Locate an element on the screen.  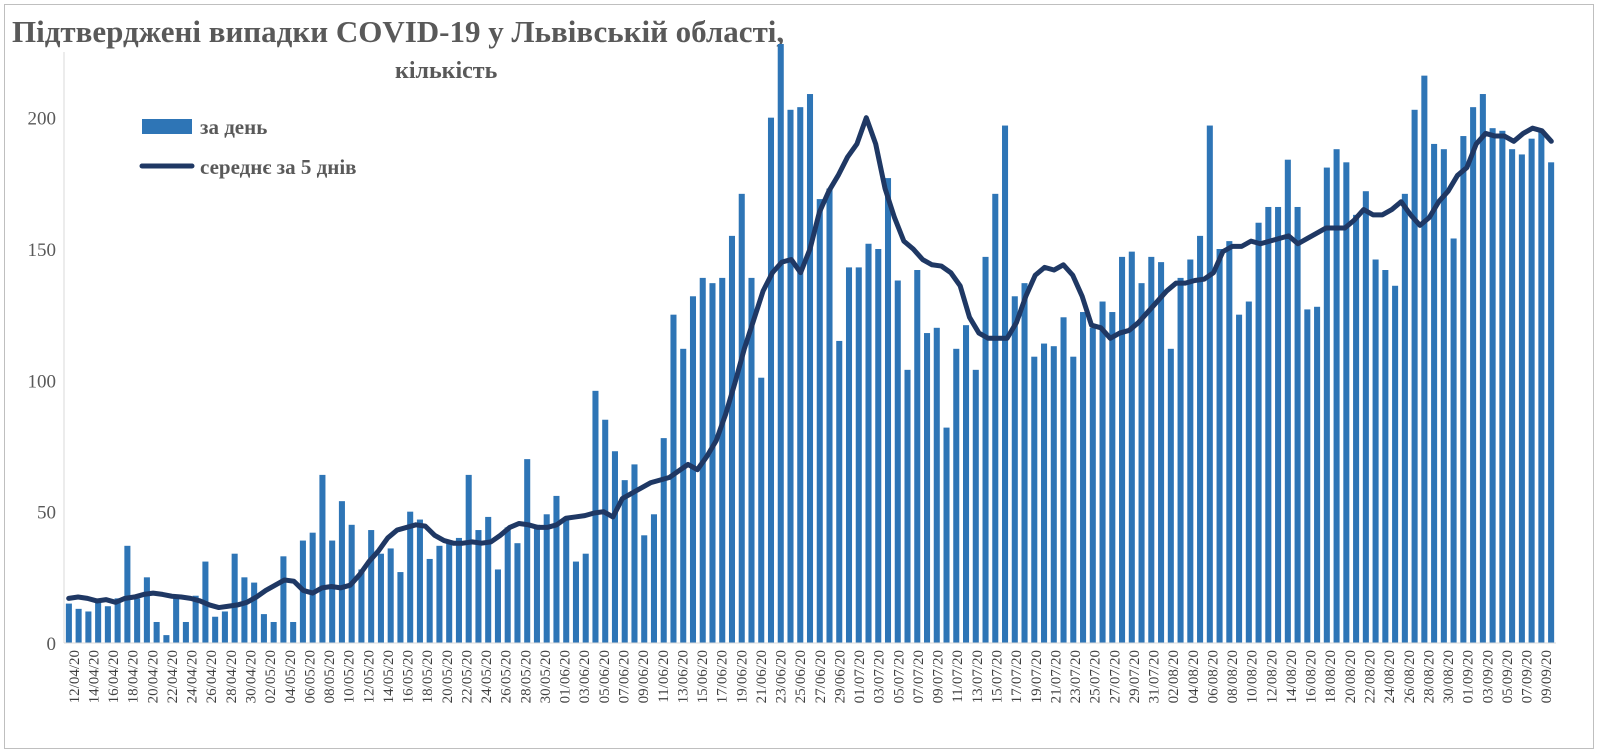
x-tick-label: 07/06/20 is located at coordinates (625, 676).